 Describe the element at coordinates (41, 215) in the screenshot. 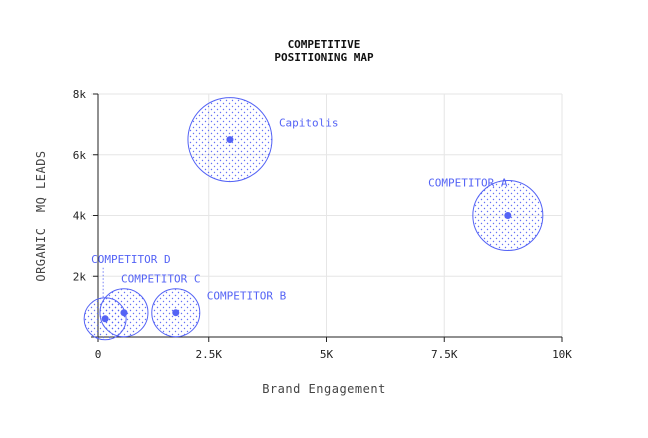

I see `y-axis-title: ORGANIC MQ LEADS` at that location.